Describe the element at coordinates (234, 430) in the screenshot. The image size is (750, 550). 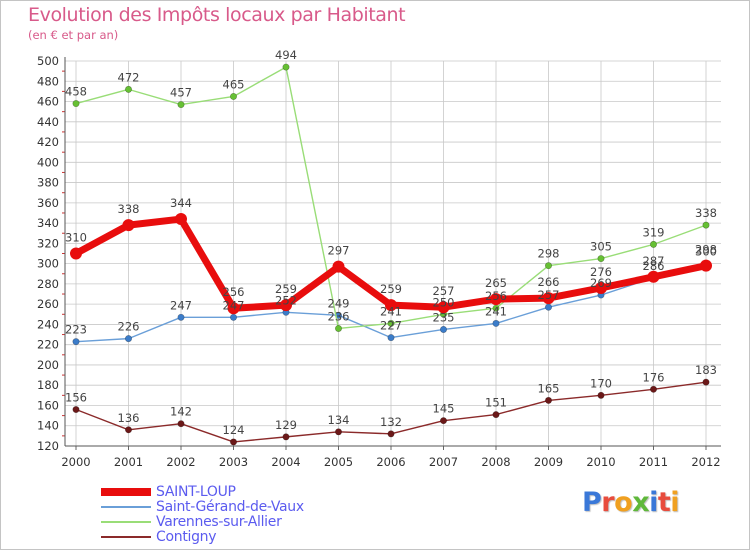
I see `data-label: 124` at that location.